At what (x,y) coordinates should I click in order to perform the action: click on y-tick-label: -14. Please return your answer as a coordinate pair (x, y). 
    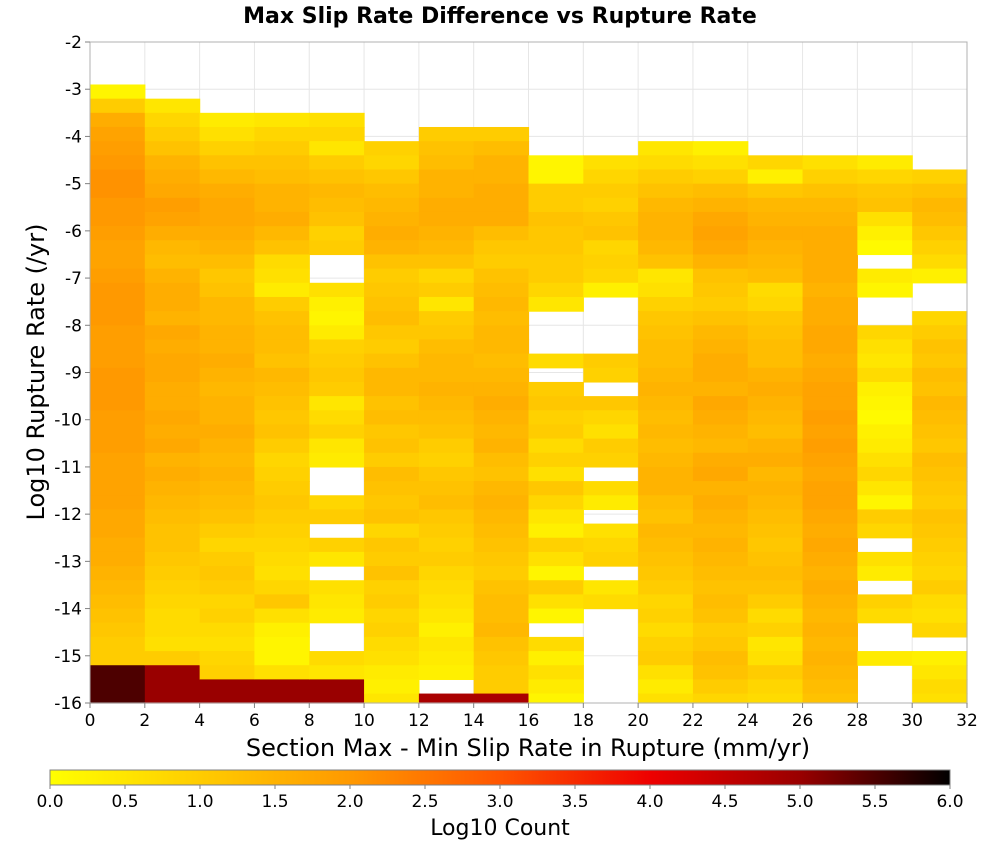
    Looking at the image, I should click on (68, 610).